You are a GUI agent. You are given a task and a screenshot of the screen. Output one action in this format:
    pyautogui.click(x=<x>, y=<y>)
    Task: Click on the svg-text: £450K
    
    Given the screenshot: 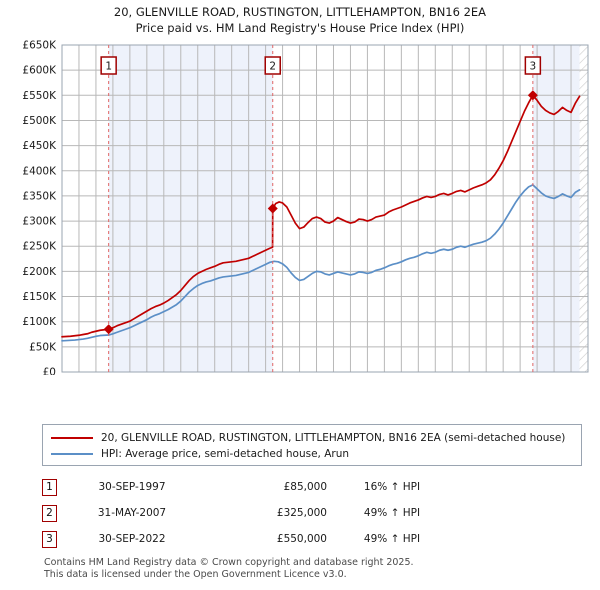 What is the action you would take?
    pyautogui.click(x=39, y=146)
    